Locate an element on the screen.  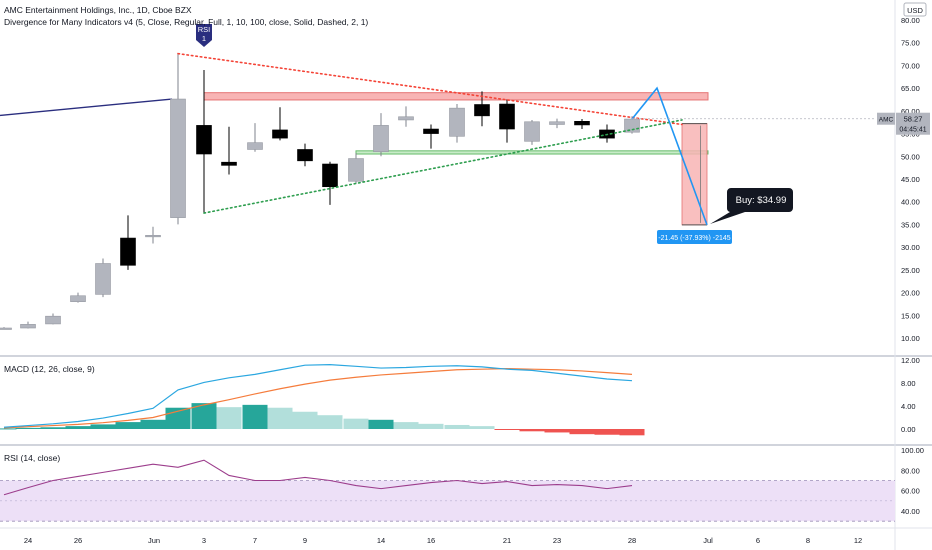
price-tick-label: 45.00 is located at coordinates (910, 179).